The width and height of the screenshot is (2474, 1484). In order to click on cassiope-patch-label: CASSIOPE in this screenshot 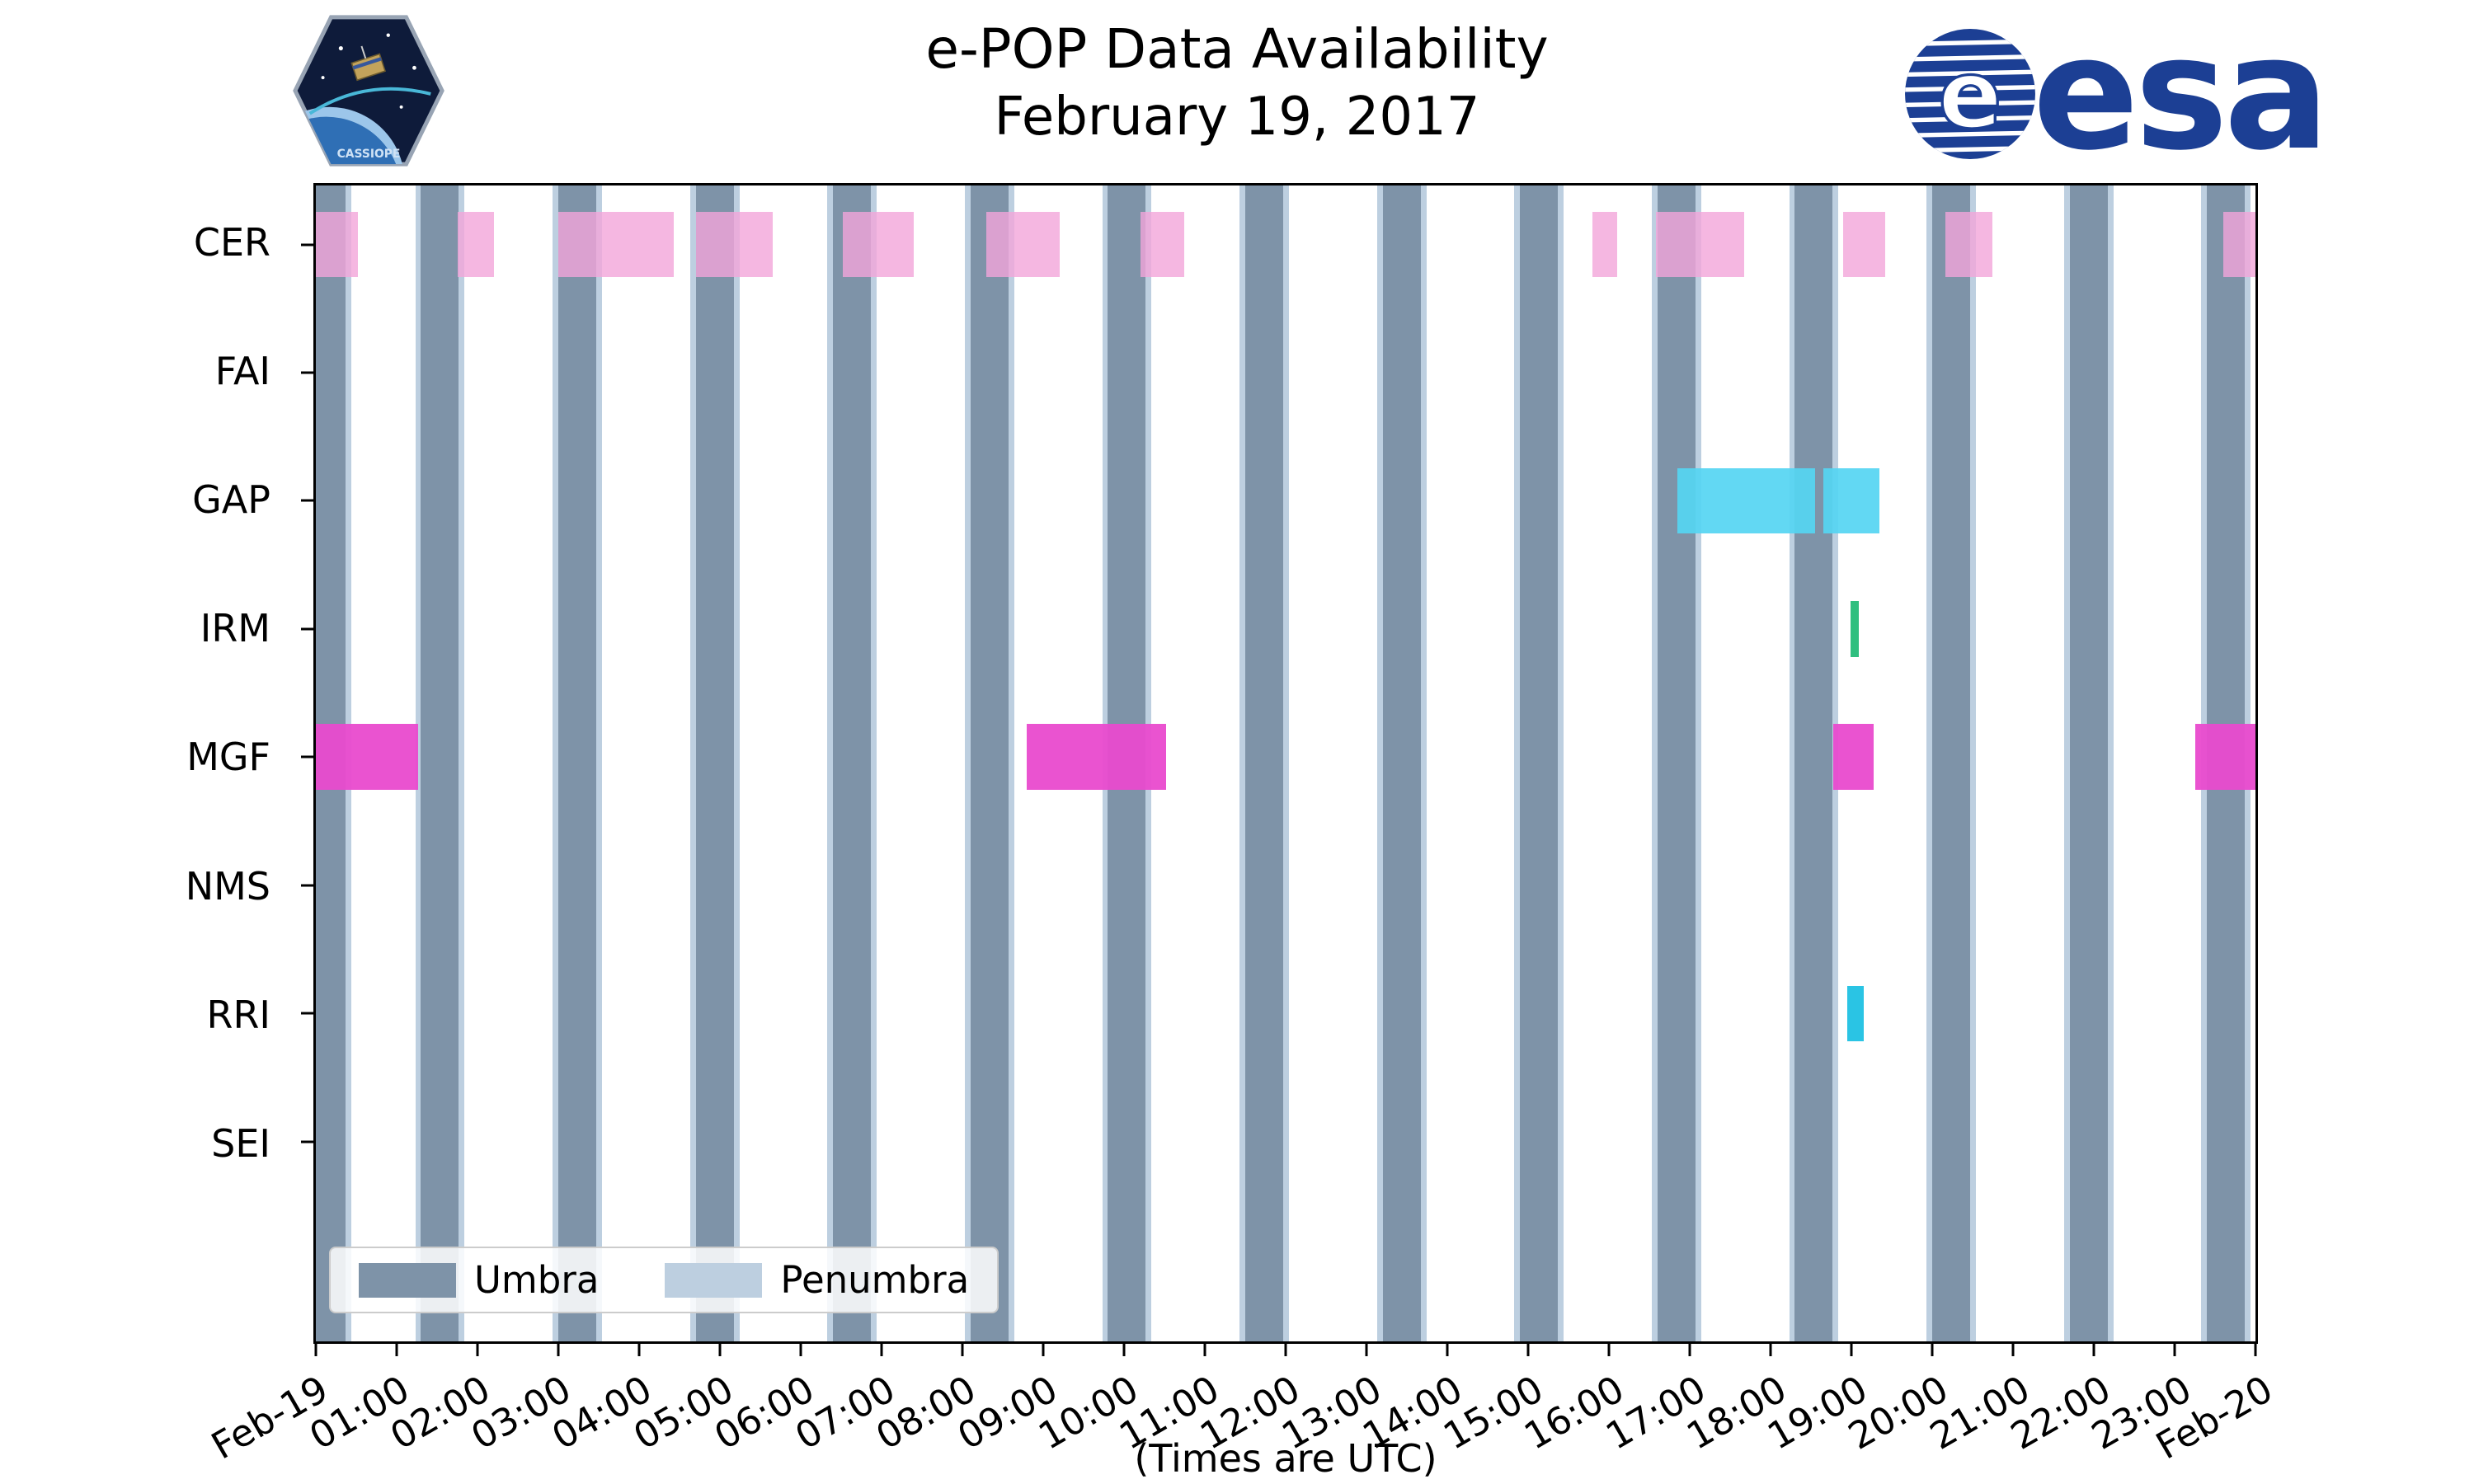, I will do `click(369, 154)`.